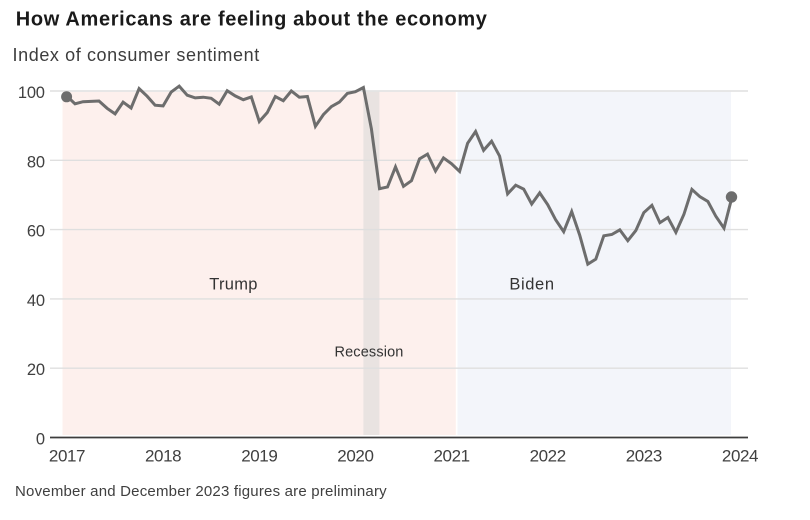  I want to click on svg-text: Index of consumer sentiment, so click(136, 55).